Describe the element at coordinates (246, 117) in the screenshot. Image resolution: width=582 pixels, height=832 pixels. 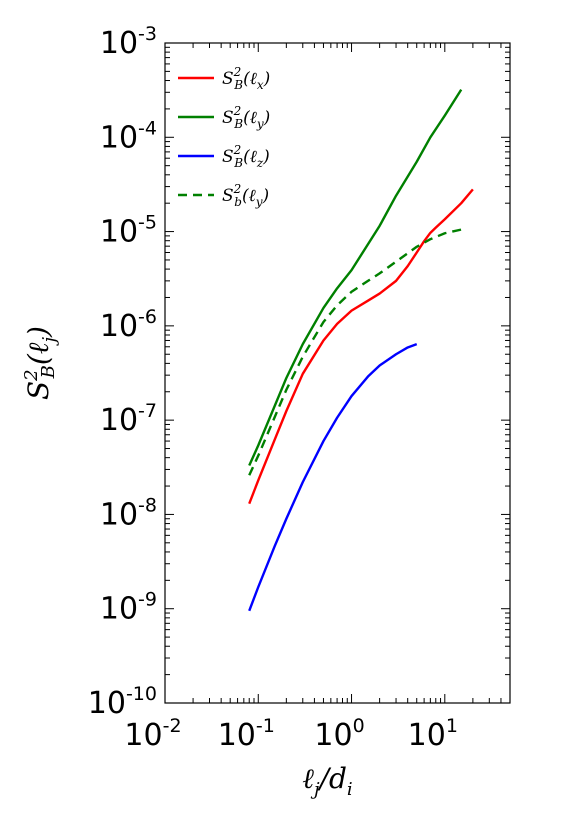
I see `legend-label-2: S2 B(ℓy)` at that location.